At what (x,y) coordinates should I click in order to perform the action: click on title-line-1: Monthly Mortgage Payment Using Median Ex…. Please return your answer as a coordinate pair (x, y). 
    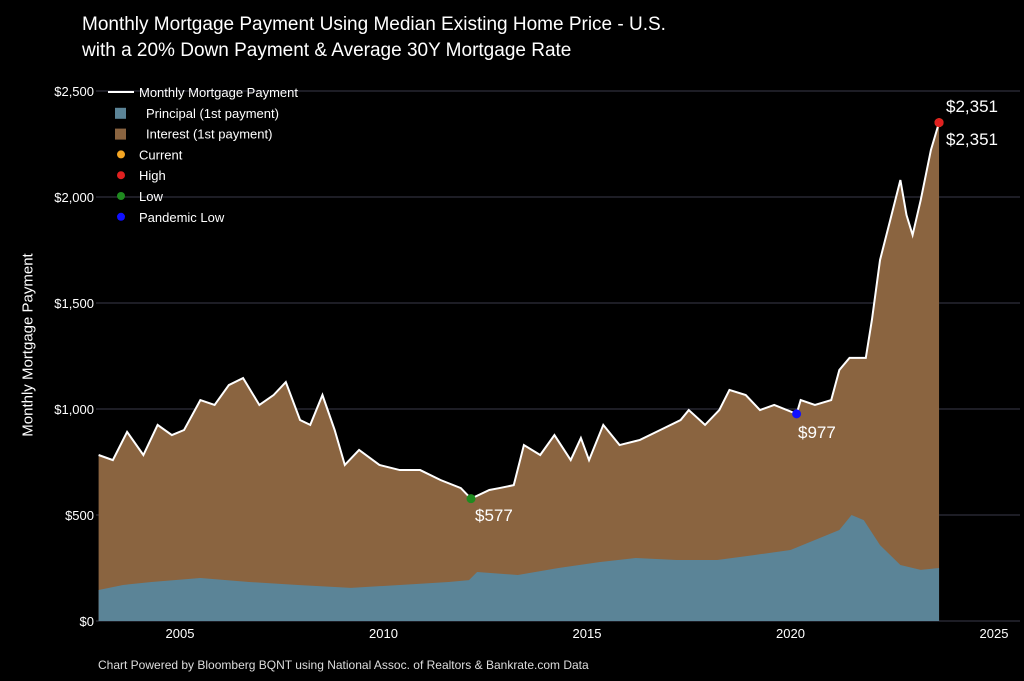
    Looking at the image, I should click on (374, 24).